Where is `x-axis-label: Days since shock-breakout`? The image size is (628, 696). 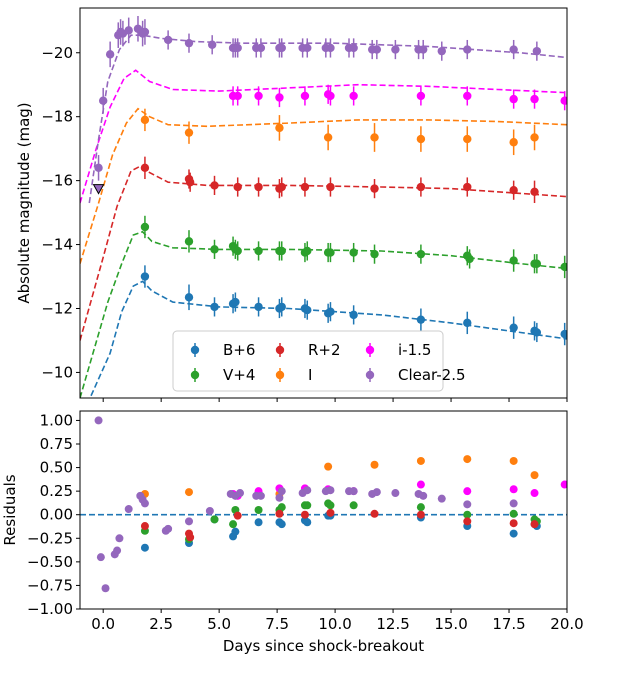
x-axis-label: Days since shock-breakout is located at coordinates (323, 646).